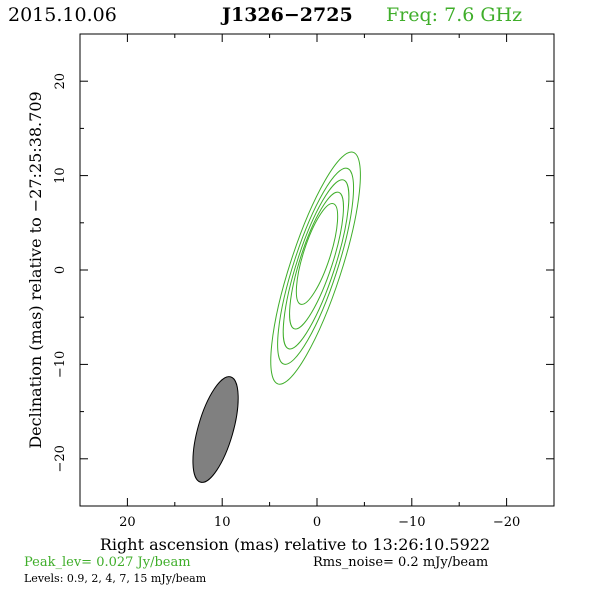 The image size is (590, 590). Describe the element at coordinates (411, 522) in the screenshot. I see `x-tick-label: −10` at that location.